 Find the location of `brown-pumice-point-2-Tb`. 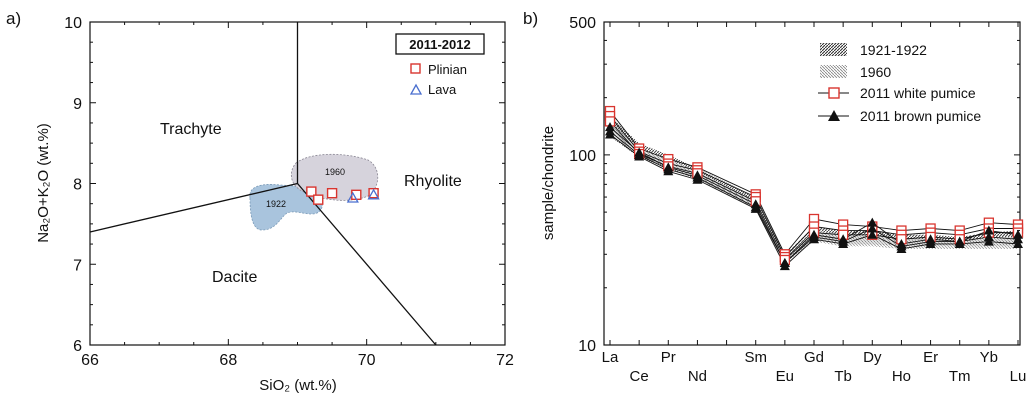

brown-pumice-point-2-Tb is located at coordinates (843, 243).